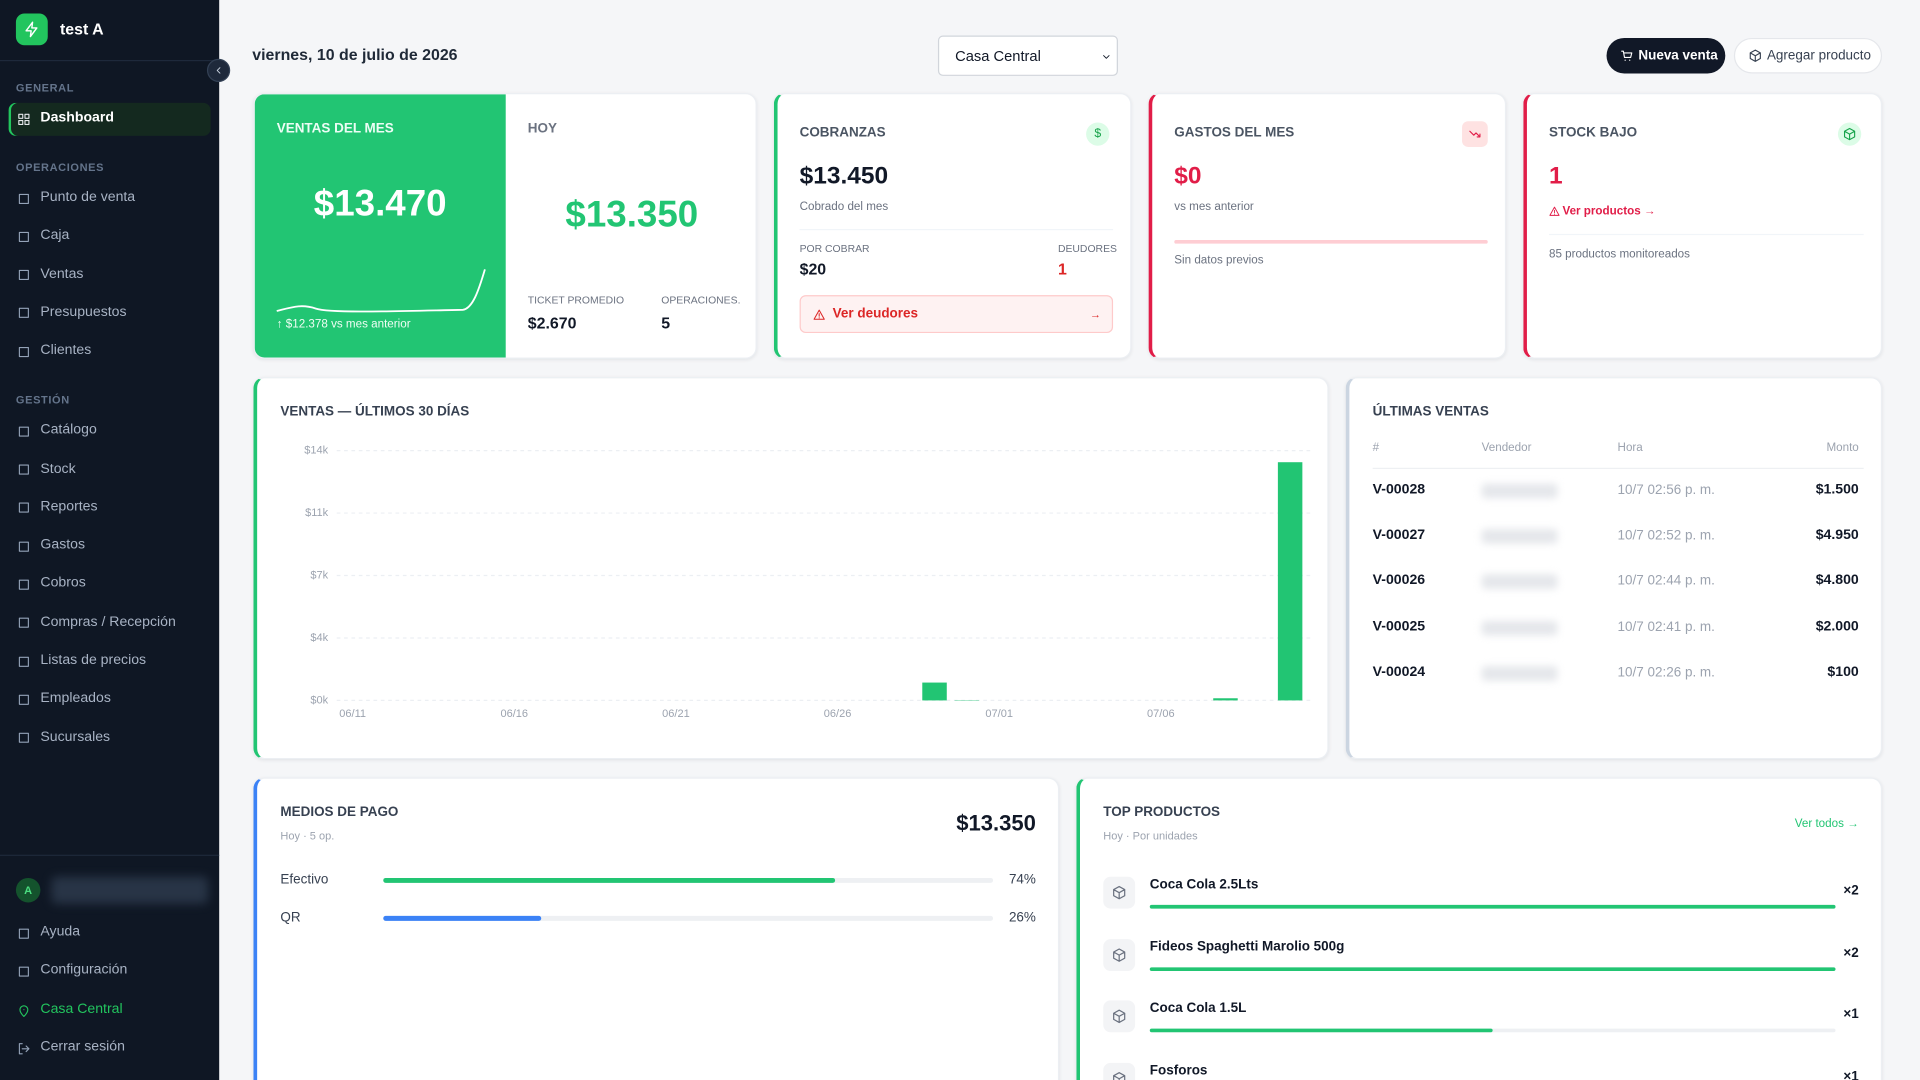 The image size is (1920, 1080). Describe the element at coordinates (55, 235) in the screenshot. I see `nav-label: Caja` at that location.